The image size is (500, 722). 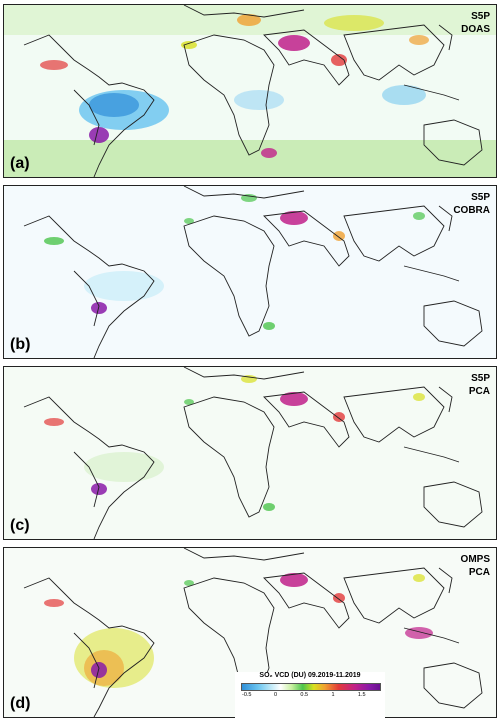 What do you see at coordinates (480, 378) in the screenshot?
I see `panel-title-c-line1: S5P` at bounding box center [480, 378].